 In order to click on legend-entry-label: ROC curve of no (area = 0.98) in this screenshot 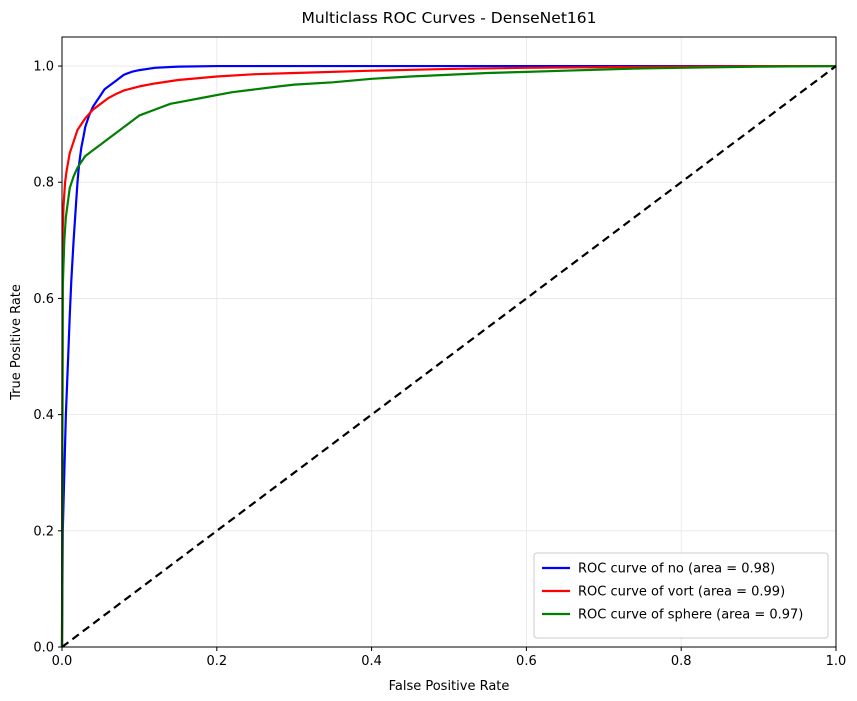, I will do `click(676, 569)`.